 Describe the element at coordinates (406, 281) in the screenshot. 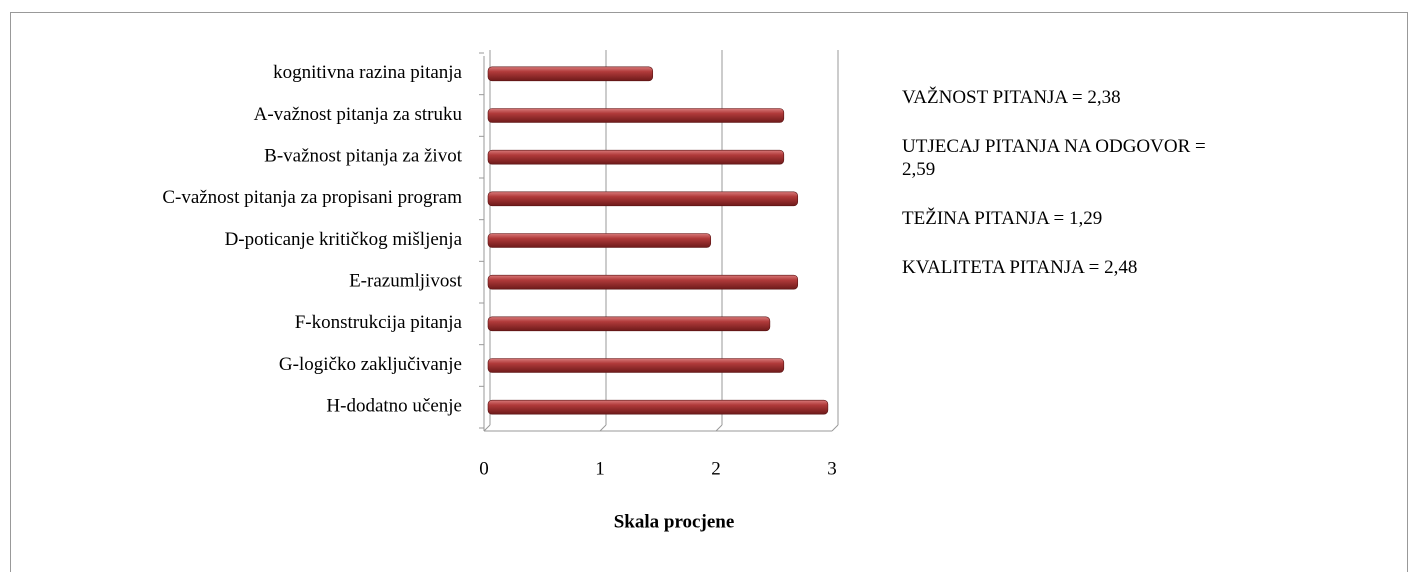

I see `y-tick-label: E-razumljivost` at that location.